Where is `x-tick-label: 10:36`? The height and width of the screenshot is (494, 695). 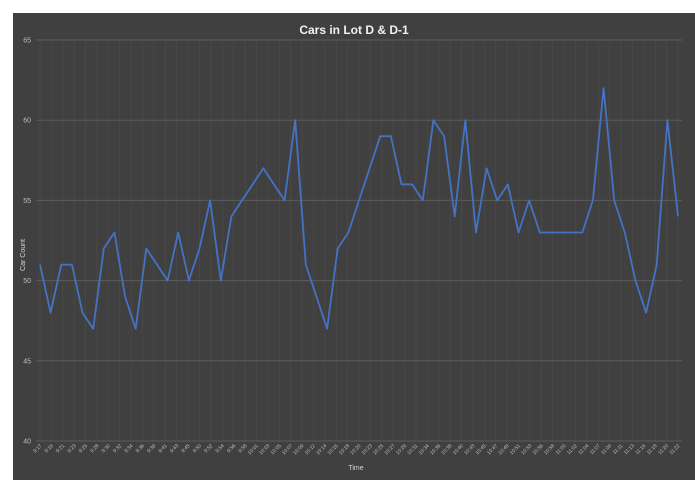 x-tick-label: 10:36 is located at coordinates (435, 449).